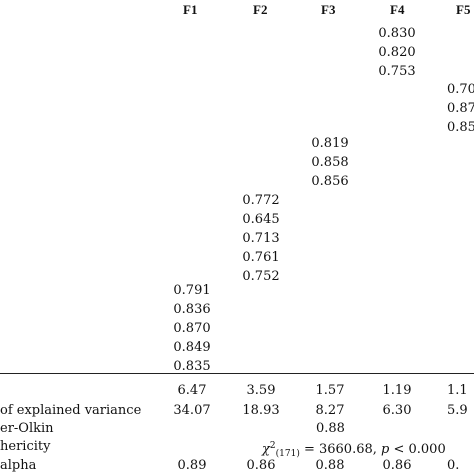 The height and width of the screenshot is (474, 474). I want to click on loading-cell: 0.856, so click(330, 181).